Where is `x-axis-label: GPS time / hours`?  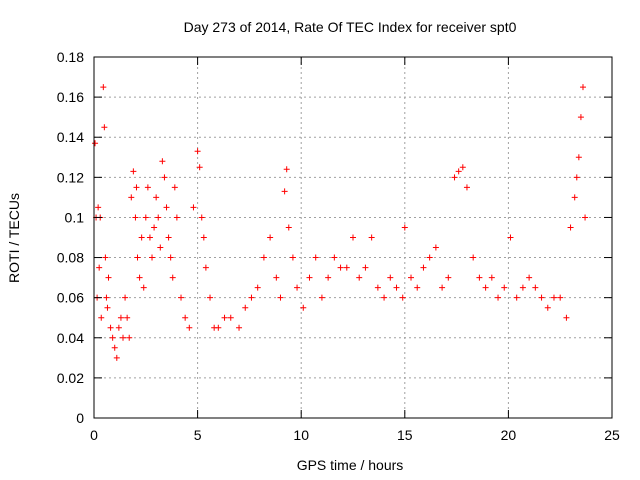 x-axis-label: GPS time / hours is located at coordinates (350, 465).